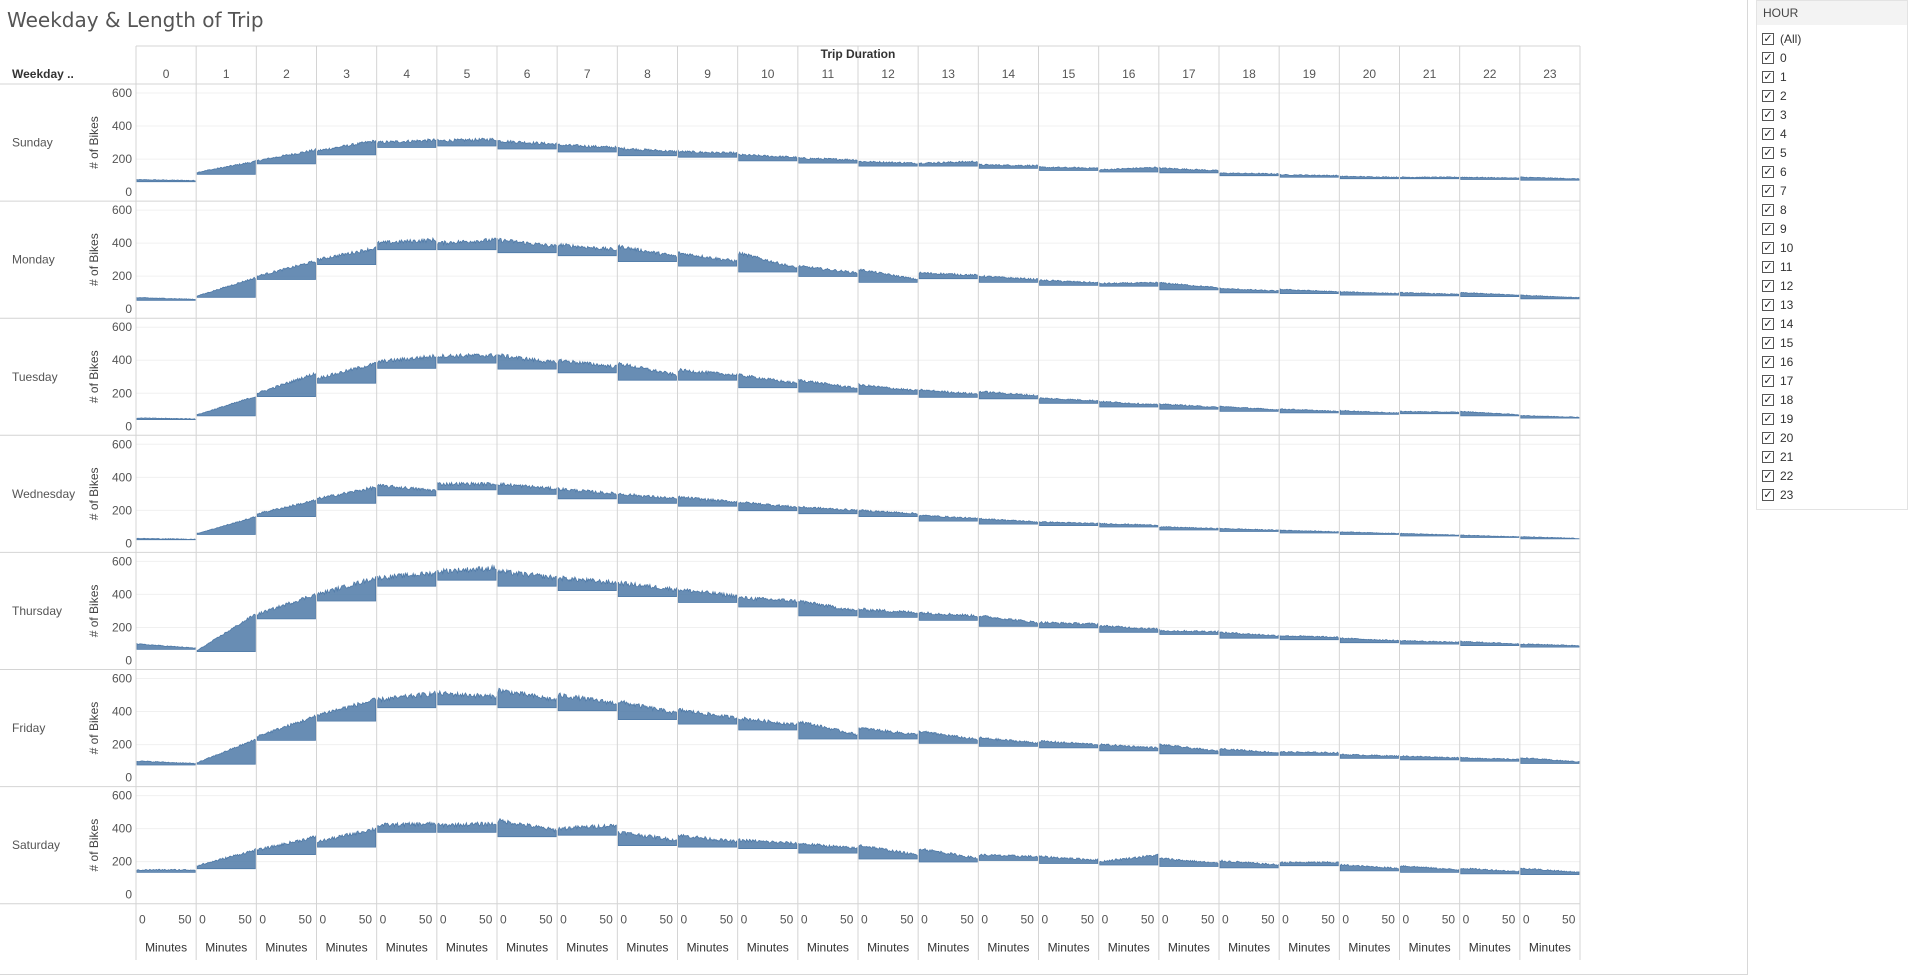  Describe the element at coordinates (1834, 494) in the screenshot. I see `hour-filter-item-23: ✓ 23` at that location.